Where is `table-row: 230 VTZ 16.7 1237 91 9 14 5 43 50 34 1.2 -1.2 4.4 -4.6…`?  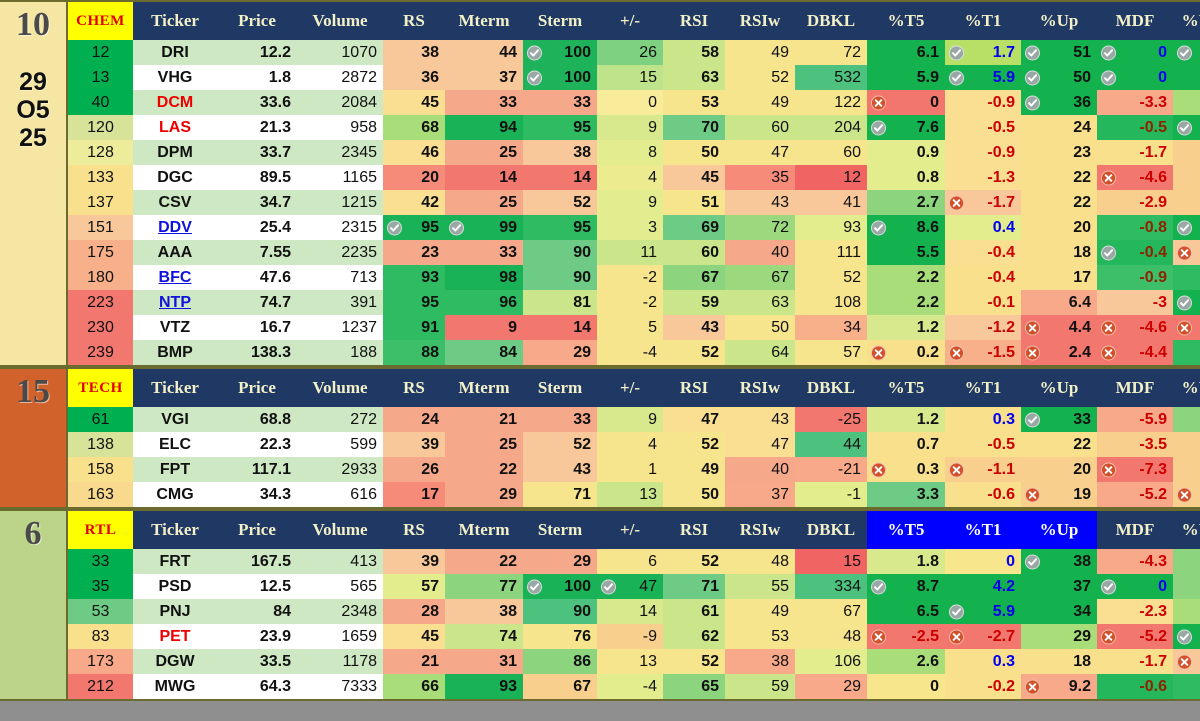
table-row: 230 VTZ 16.7 1237 91 9 14 5 43 50 34 1.2 -1.2 4.4 -4.6… is located at coordinates (634, 327).